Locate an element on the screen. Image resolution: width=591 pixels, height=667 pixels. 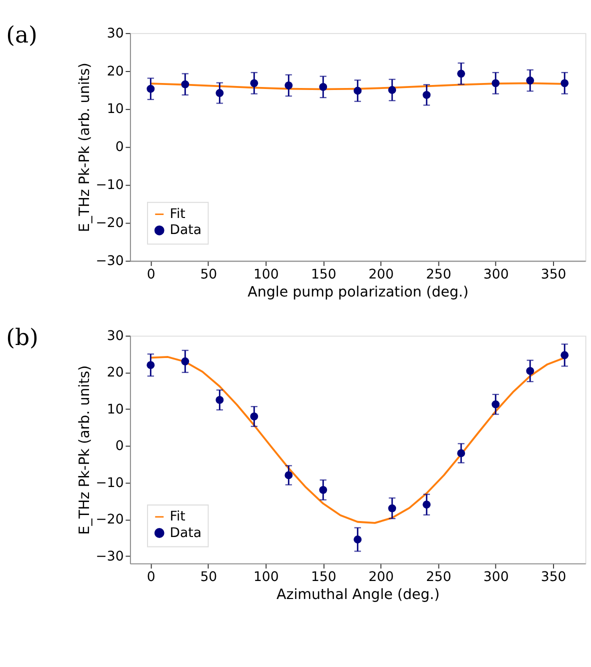
chart-title: (a) is located at coordinates (22, 35).